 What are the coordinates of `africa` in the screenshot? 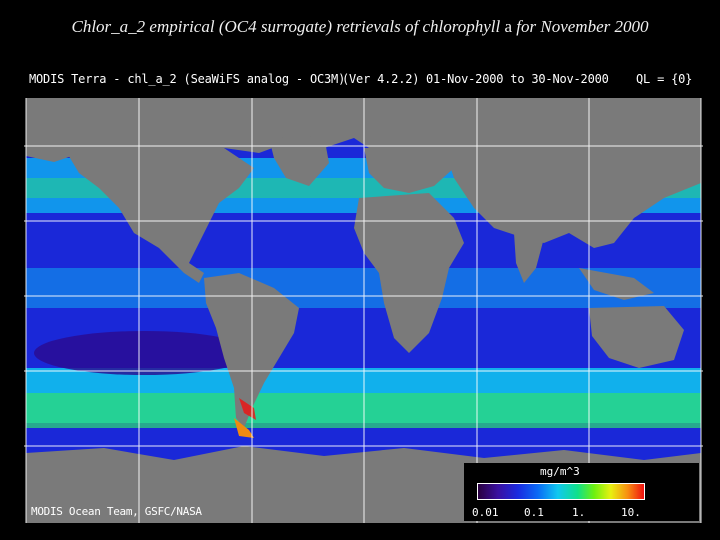 It's located at (409, 273).